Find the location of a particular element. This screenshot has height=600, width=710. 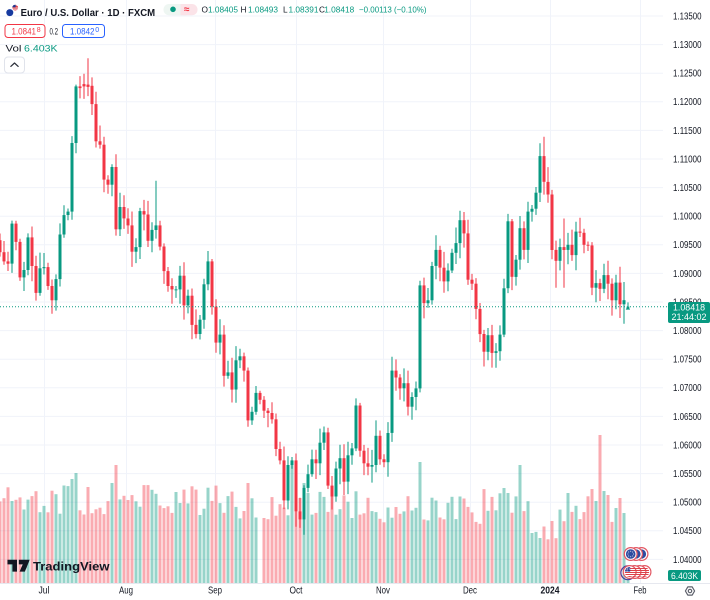

svg-text: C is located at coordinates (322, 9).